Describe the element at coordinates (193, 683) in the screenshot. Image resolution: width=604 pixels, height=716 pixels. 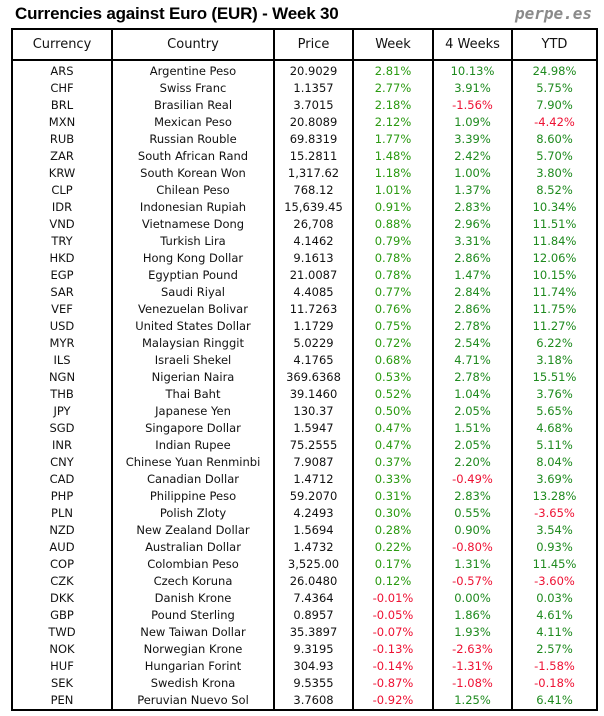
I see `country-name-cell: Swedish Krona` at that location.